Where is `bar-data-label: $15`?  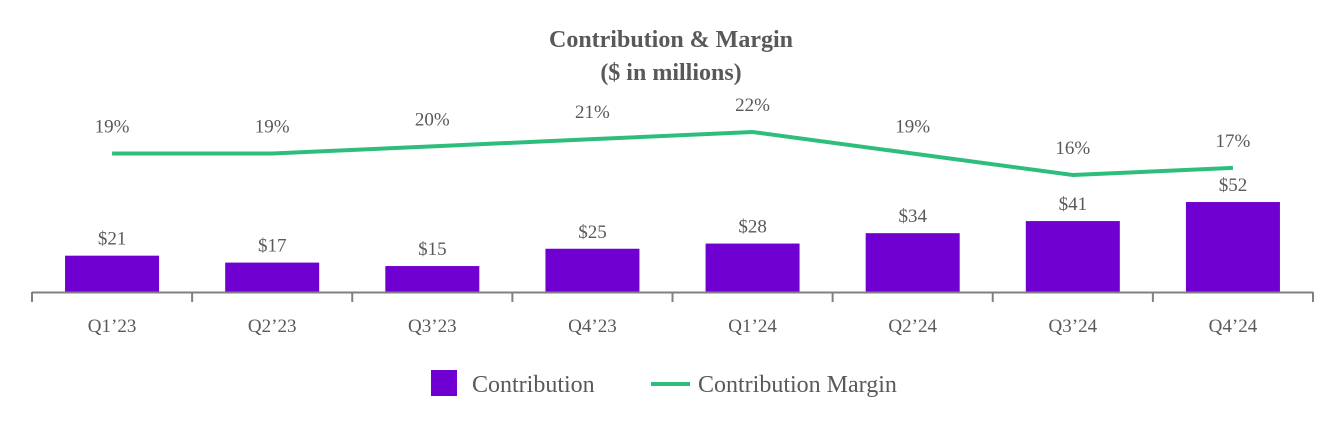 bar-data-label: $15 is located at coordinates (432, 249).